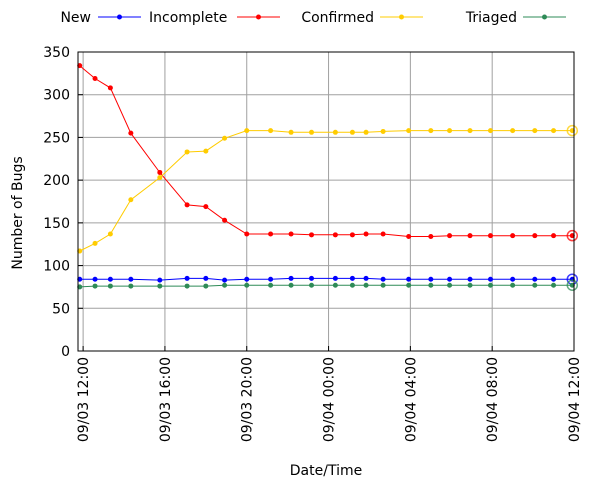 The height and width of the screenshot is (485, 600). I want to click on x-tick-label: 09/04 12:00, so click(575, 399).